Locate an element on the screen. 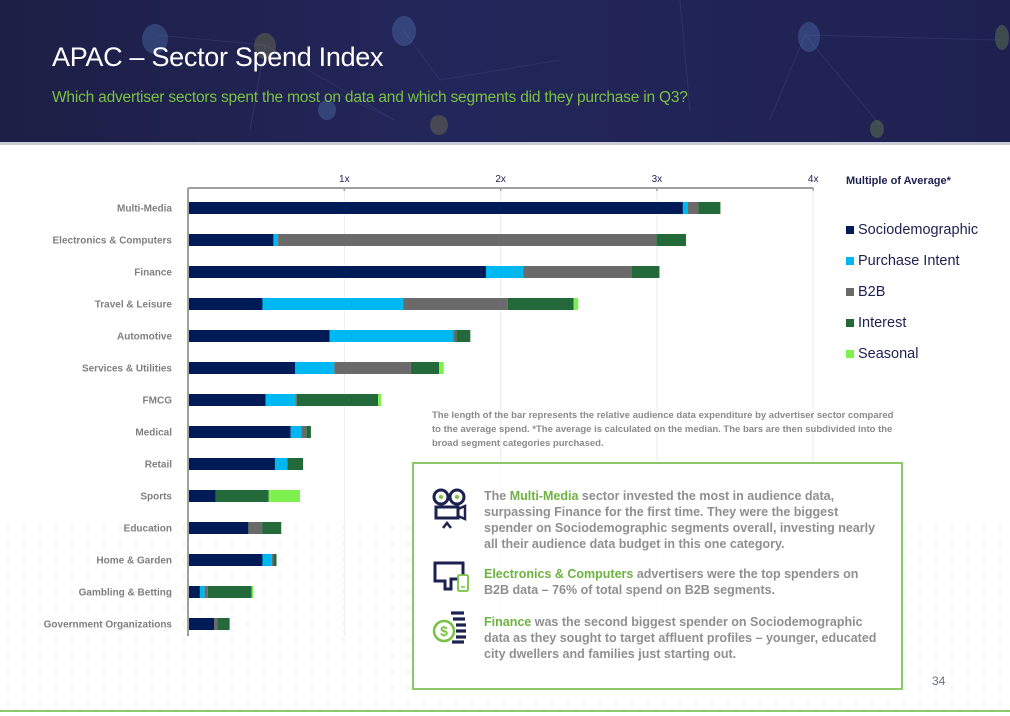 Image resolution: width=1010 pixels, height=716 pixels. category-label: Medical is located at coordinates (153, 433).